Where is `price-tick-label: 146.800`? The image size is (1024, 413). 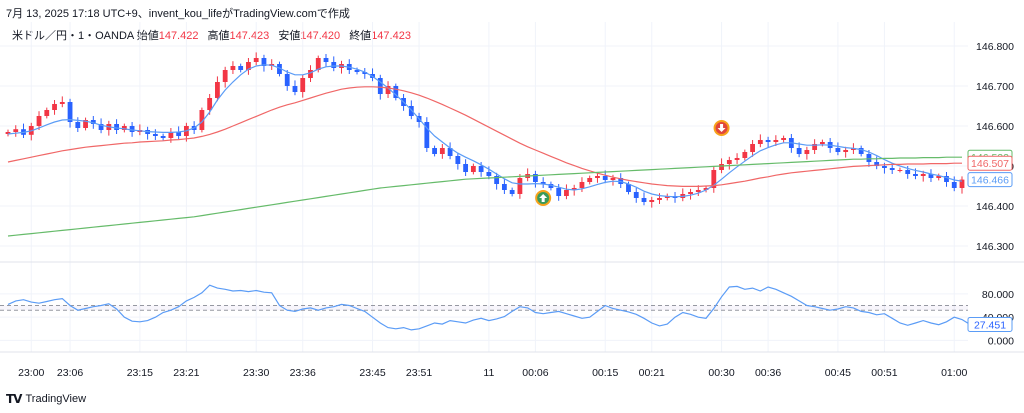
price-tick-label: 146.800 is located at coordinates (995, 47).